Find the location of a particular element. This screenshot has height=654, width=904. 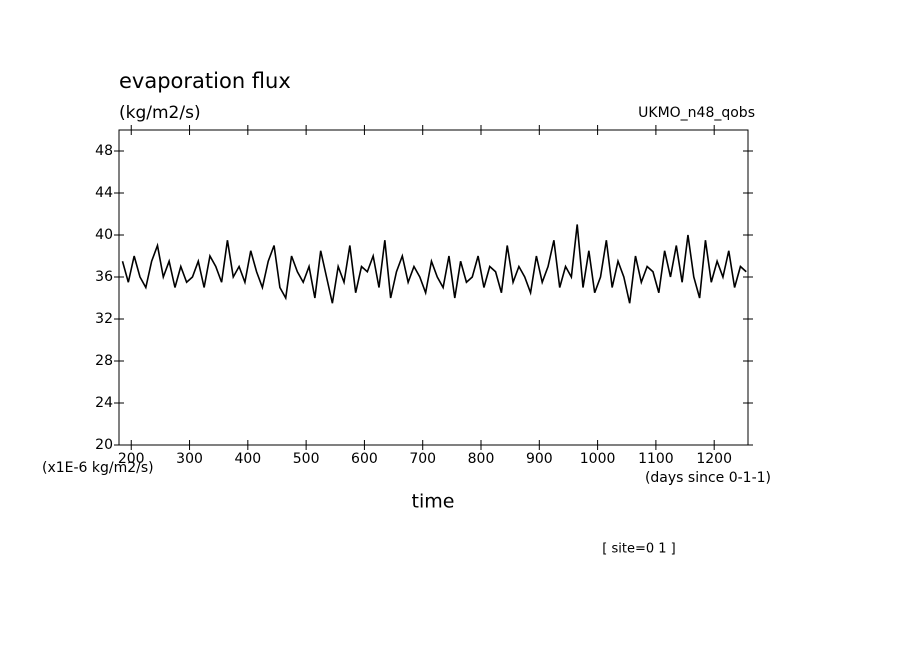

x-tick-label: 1200 is located at coordinates (714, 459).